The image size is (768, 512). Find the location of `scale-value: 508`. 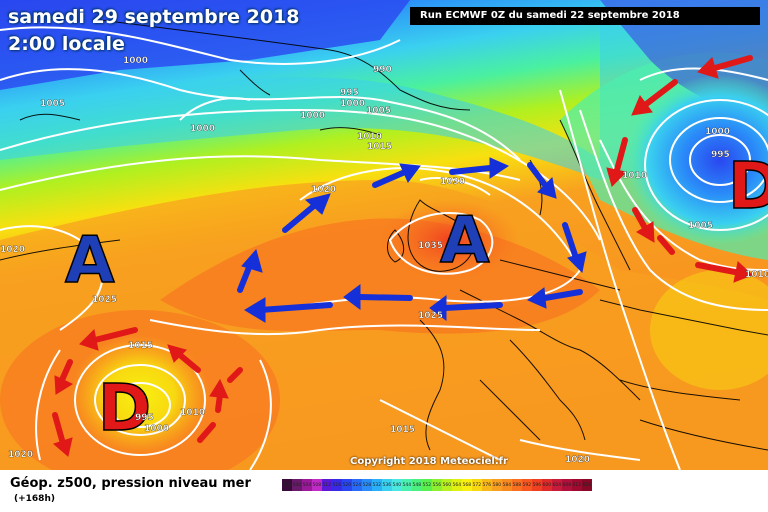

scale-value: 508 is located at coordinates (317, 485).